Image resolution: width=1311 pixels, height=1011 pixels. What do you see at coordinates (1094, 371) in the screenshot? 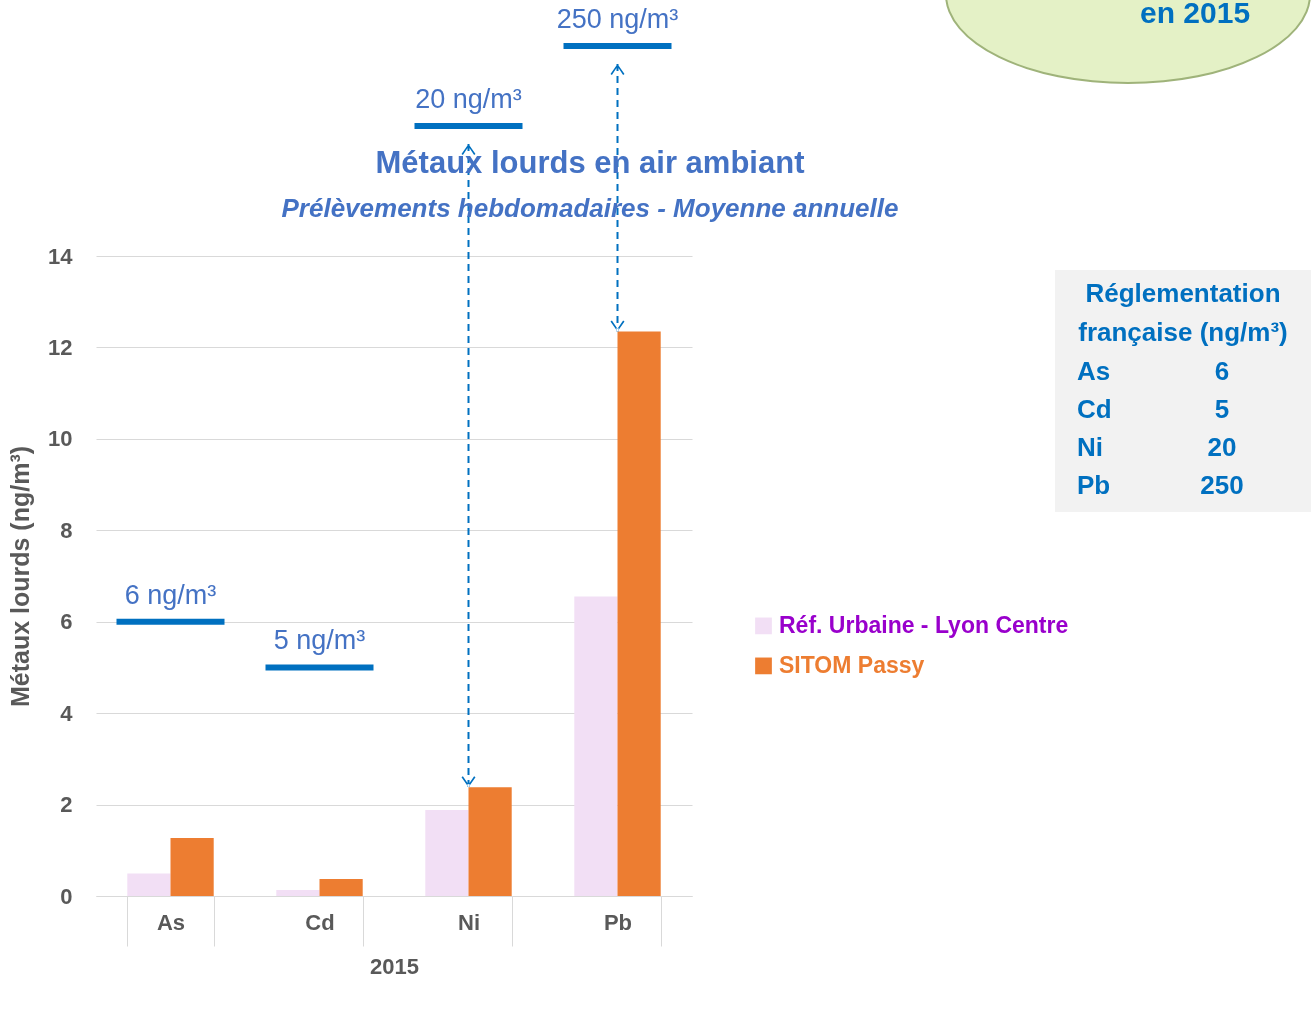
I see `category-label: As` at bounding box center [1094, 371].